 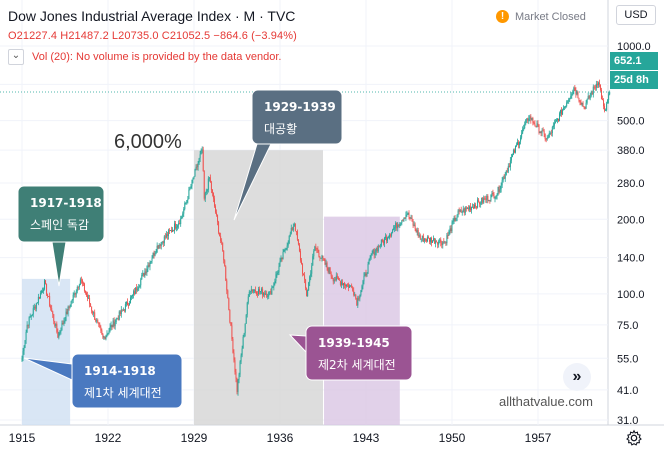 I want to click on x-tick-label: 1957, so click(x=538, y=438).